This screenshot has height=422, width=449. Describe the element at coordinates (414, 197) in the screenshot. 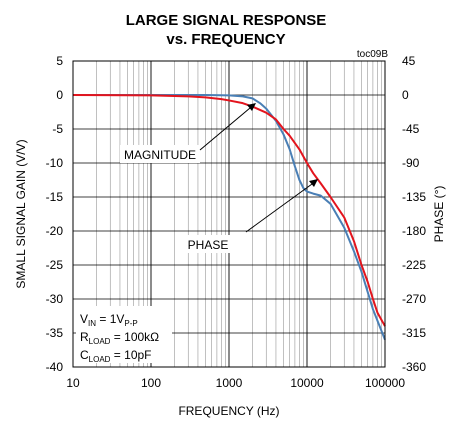

I see `y2-tick-label: -135` at that location.